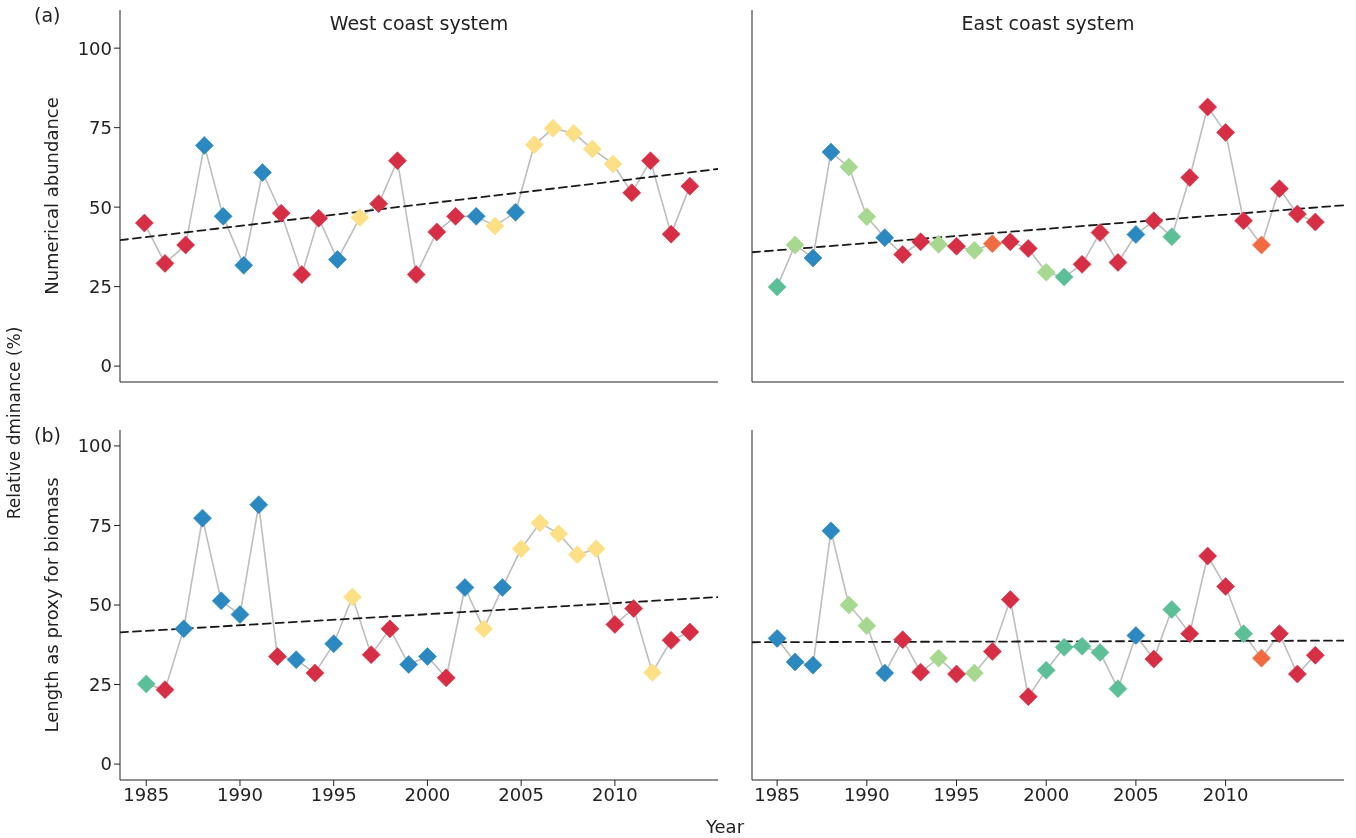 The width and height of the screenshot is (1356, 838). I want to click on y-axis-title: Length as proxy for biomass, so click(52, 605).